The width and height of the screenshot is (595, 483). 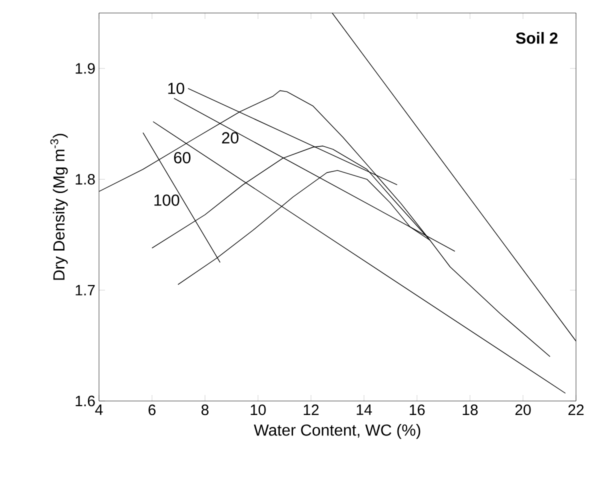 I want to click on x-tick-label: 20, so click(x=523, y=410).